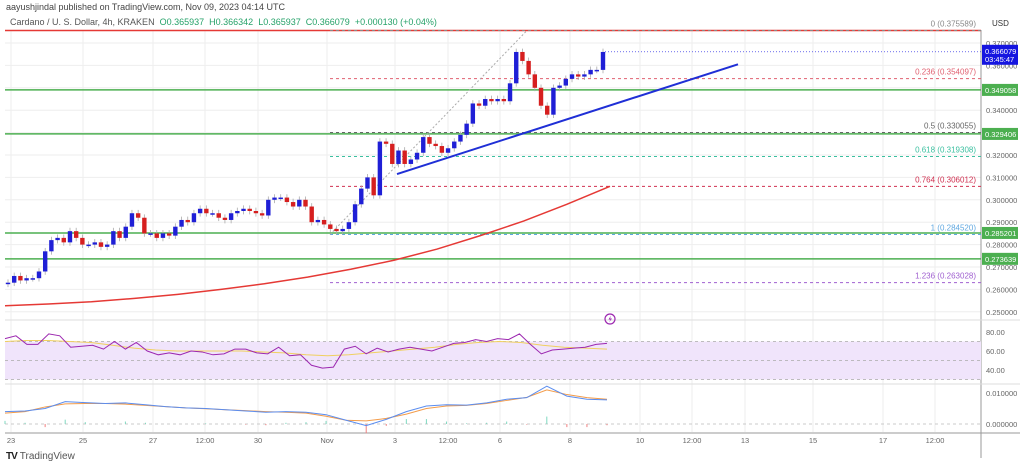 This screenshot has width=1024, height=468. Describe the element at coordinates (1001, 200) in the screenshot. I see `price-tick-label: 0.300000` at that location.